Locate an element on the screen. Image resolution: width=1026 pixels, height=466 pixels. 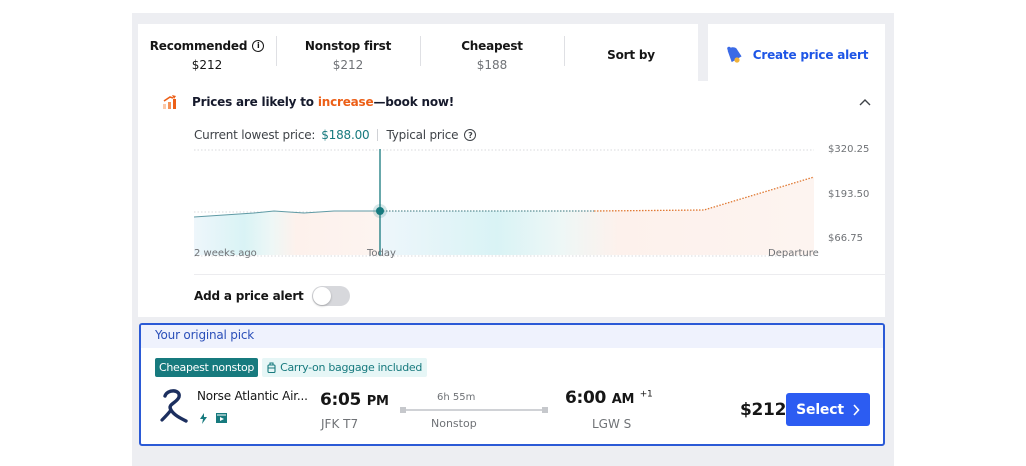
original-pick-header: Your original pick is located at coordinates (512, 336).